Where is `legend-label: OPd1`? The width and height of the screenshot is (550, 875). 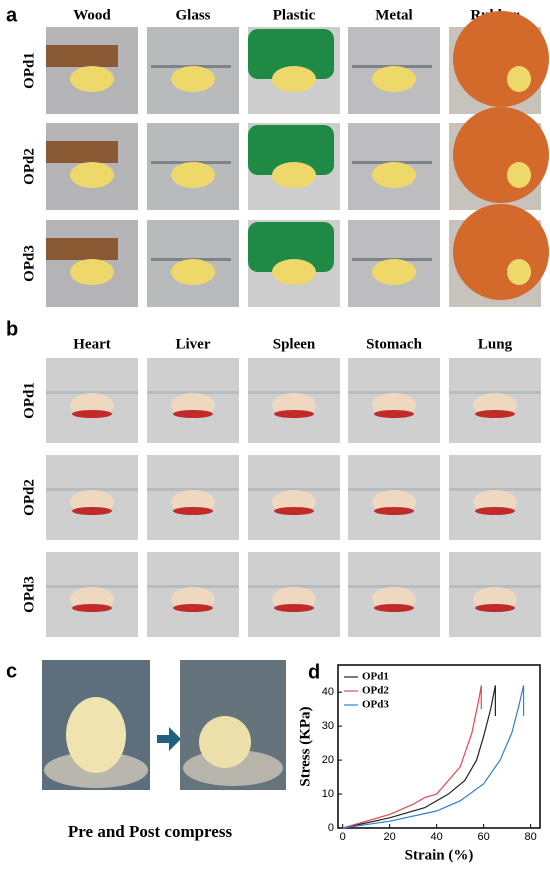 legend-label: OPd1 is located at coordinates (375, 677).